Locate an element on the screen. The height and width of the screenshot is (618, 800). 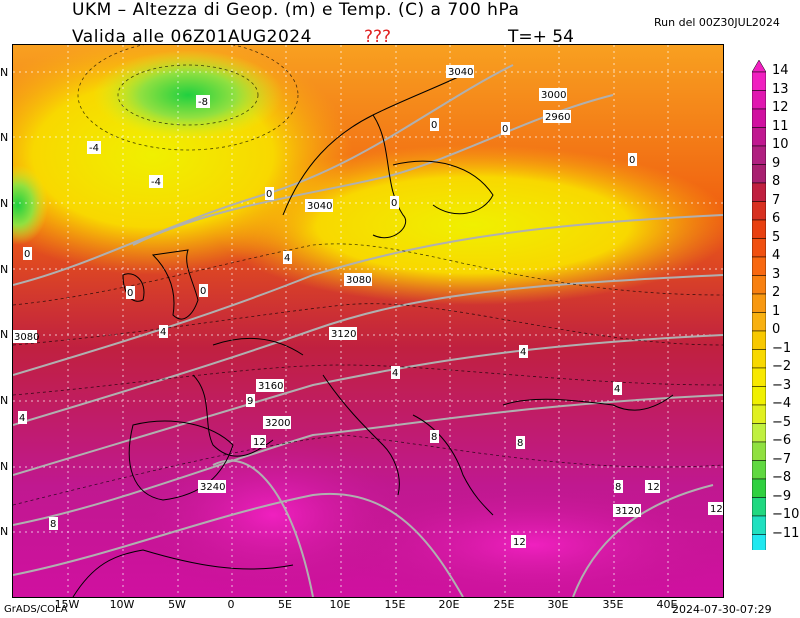
colorbar-level-label: −8 is located at coordinates (782, 477).